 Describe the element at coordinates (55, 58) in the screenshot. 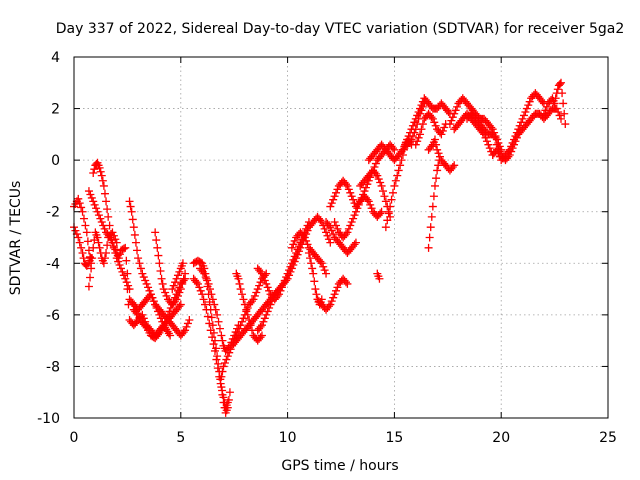

I see `y-tick-label: 4` at that location.